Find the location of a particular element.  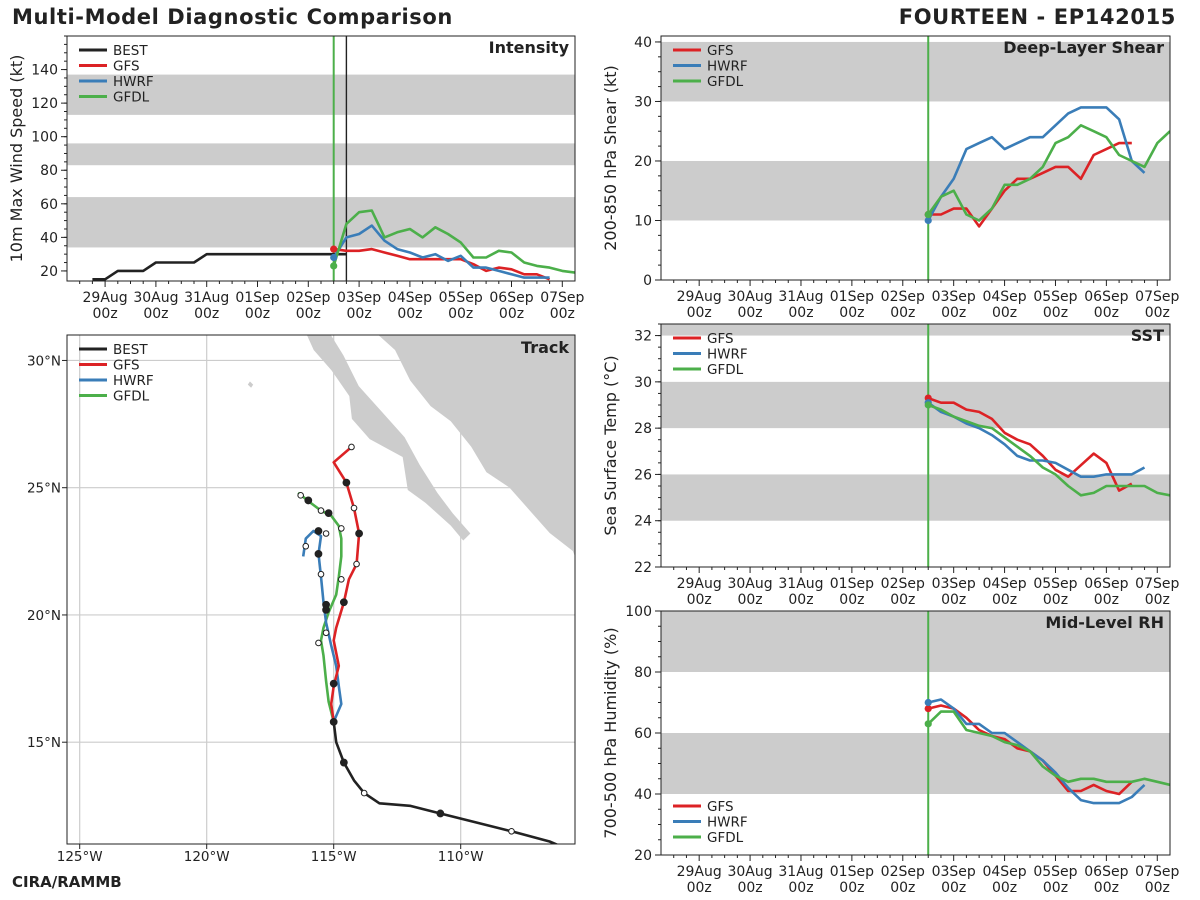

track-legend-label-gfs: GFS is located at coordinates (126, 366).